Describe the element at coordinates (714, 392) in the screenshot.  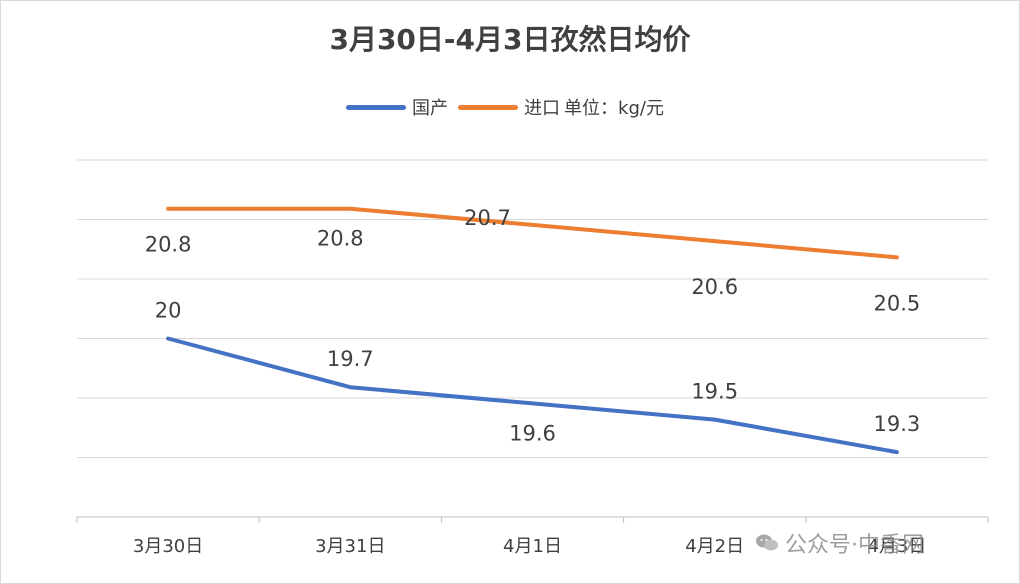
I see `data-label: 19.5` at that location.